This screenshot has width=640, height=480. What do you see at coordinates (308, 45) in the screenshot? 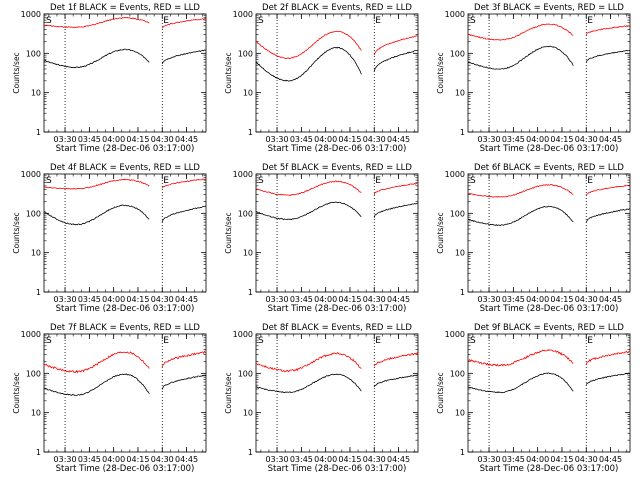
I see `panel2-series-lld-before-gap` at bounding box center [308, 45].